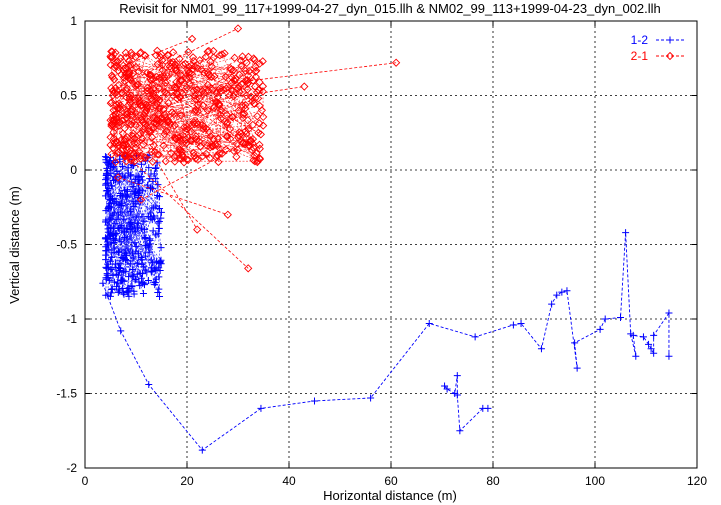 Image resolution: width=721 pixels, height=505 pixels. What do you see at coordinates (189, 95) in the screenshot?
I see `series-line` at bounding box center [189, 95].